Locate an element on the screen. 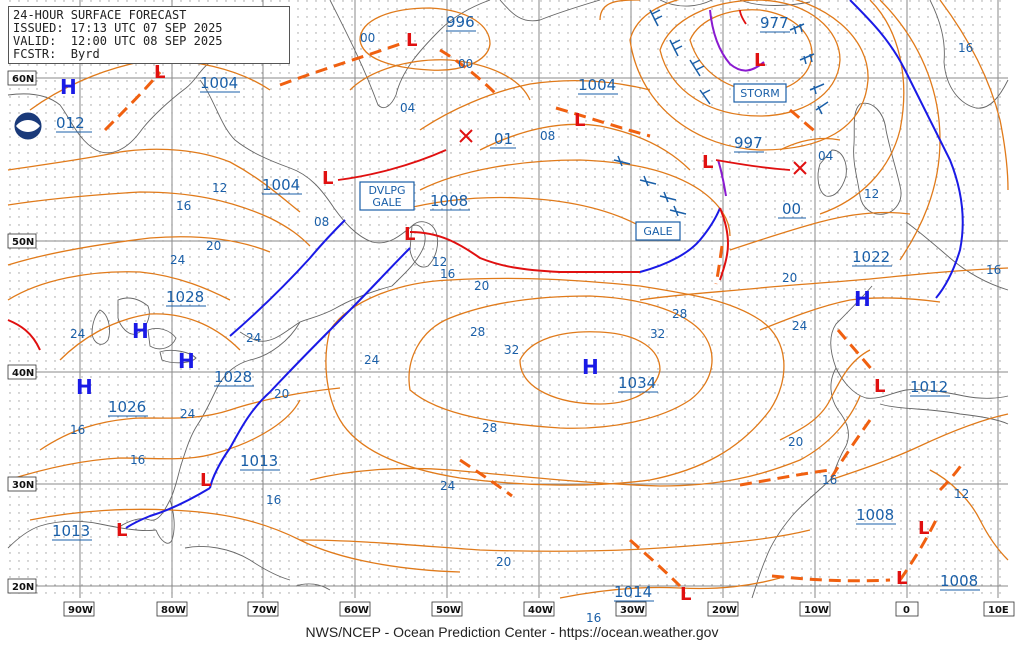 This screenshot has width=1024, height=652. header-title: 24-HOUR SURFACE FORECAST is located at coordinates (100, 15).